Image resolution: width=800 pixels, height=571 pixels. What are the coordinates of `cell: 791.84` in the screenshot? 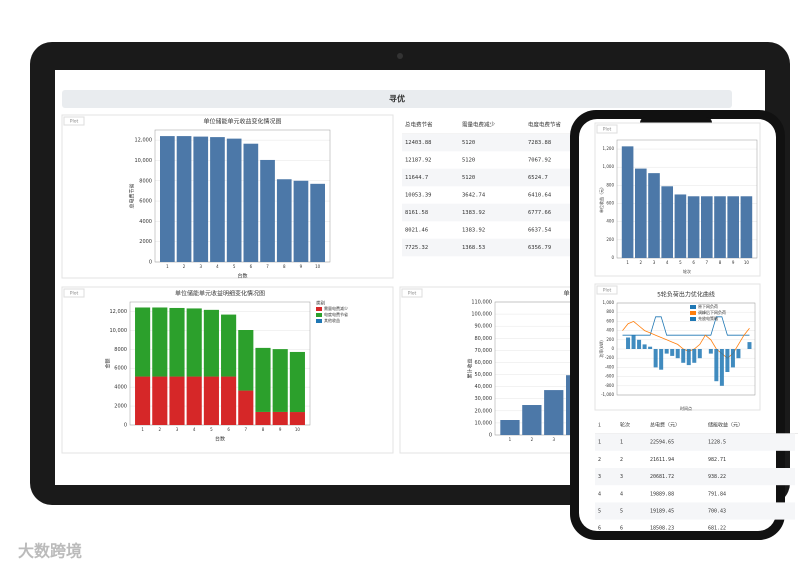 It's located at (717, 494).